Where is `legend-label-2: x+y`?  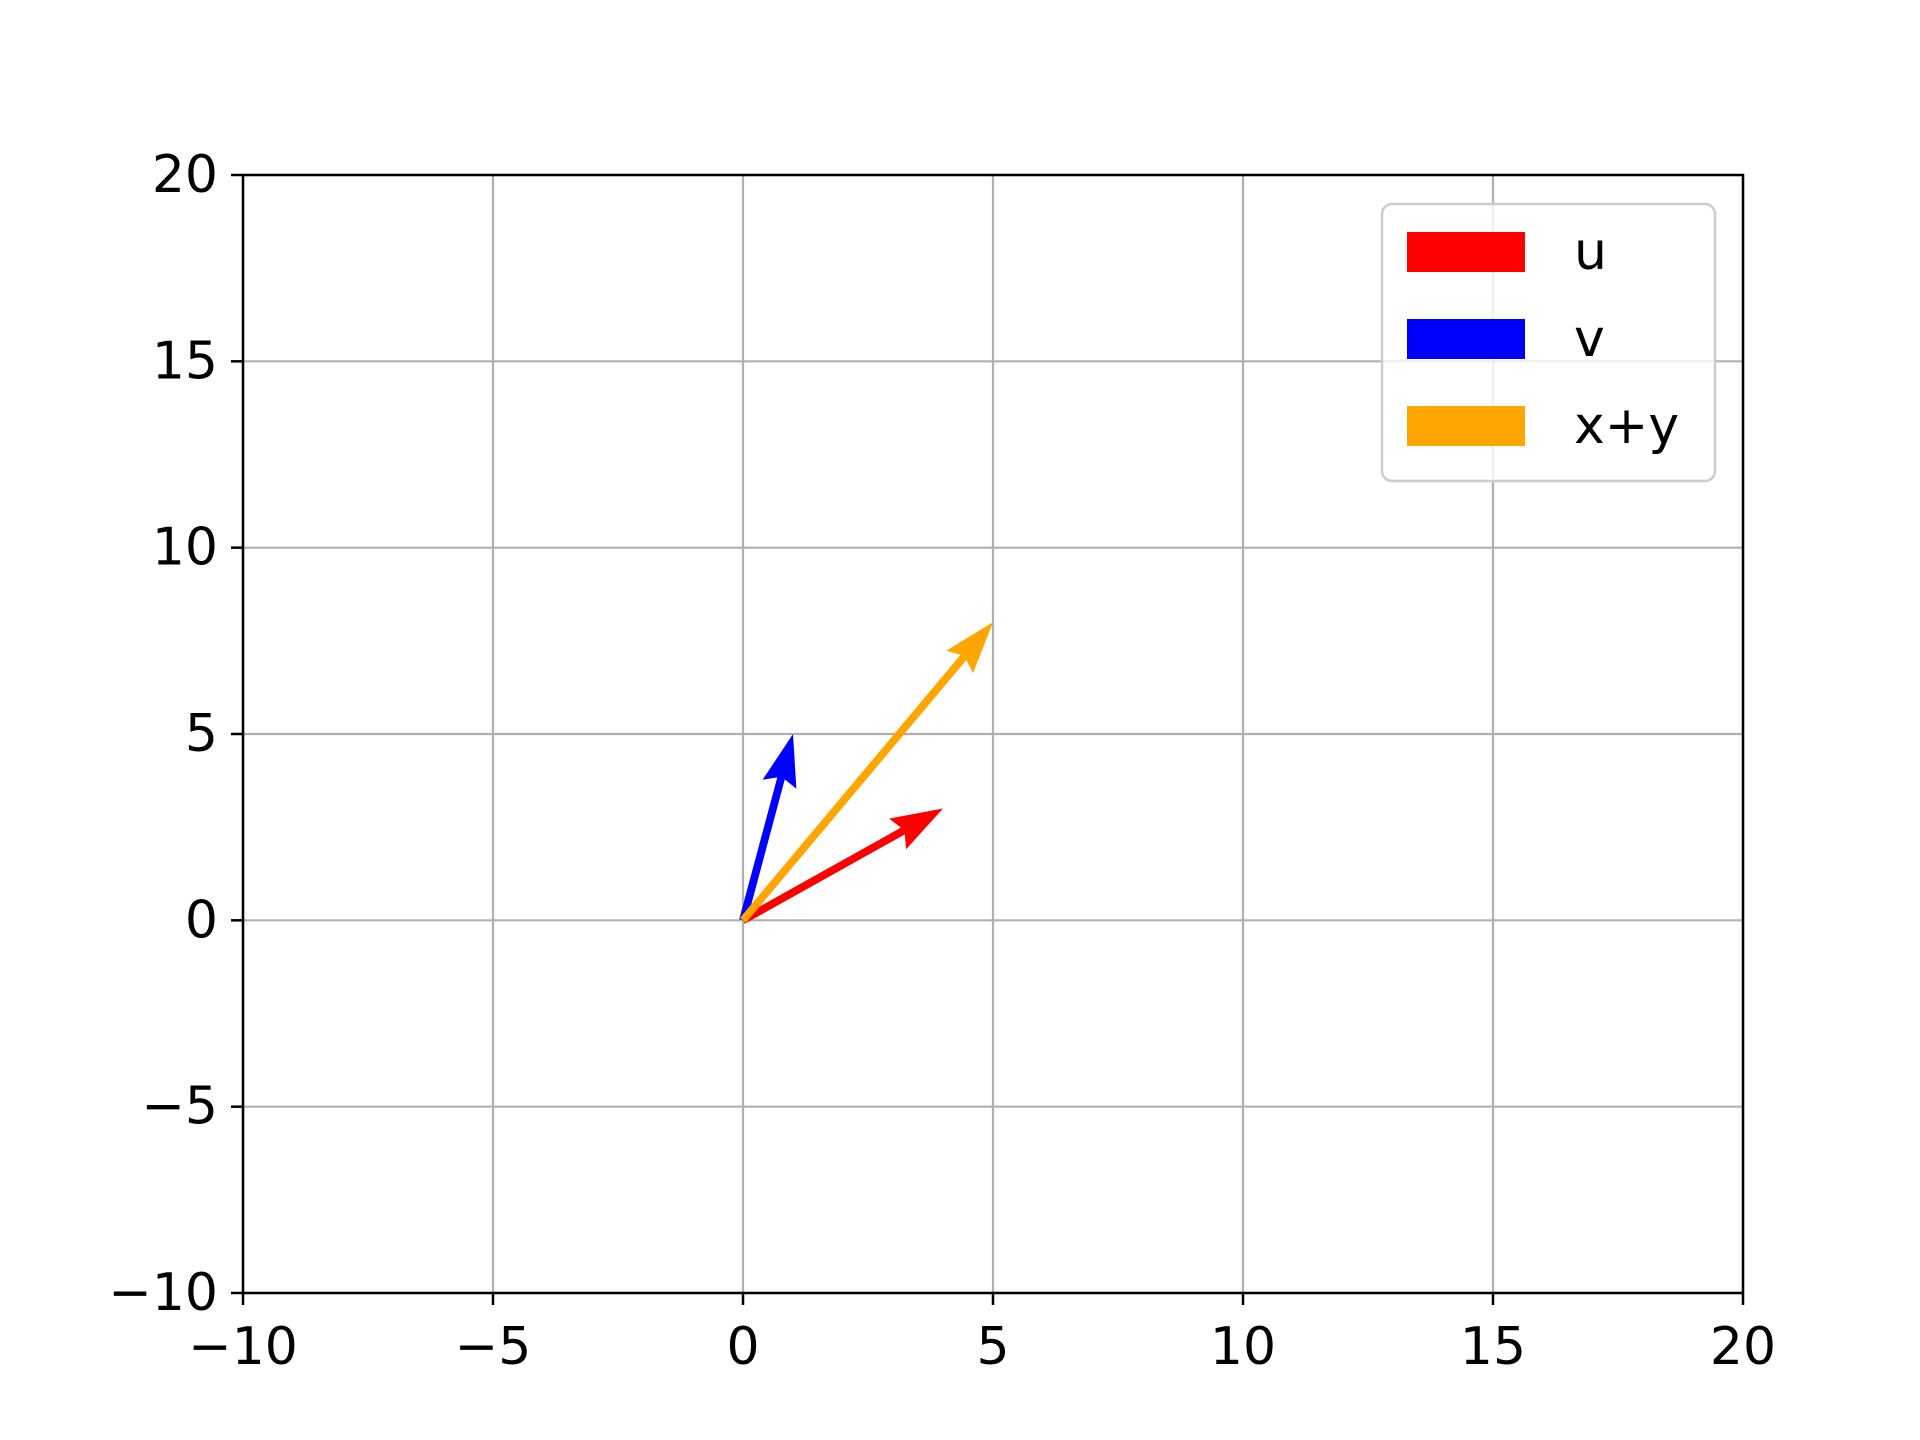 legend-label-2: x+y is located at coordinates (1626, 426).